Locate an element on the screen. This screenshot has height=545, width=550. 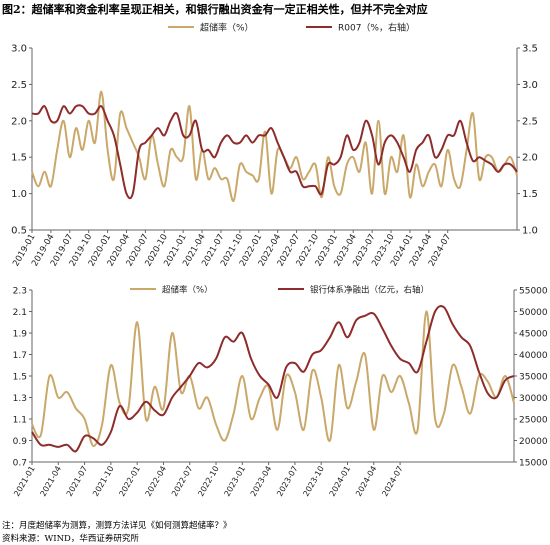
y2-tick-label: 2.5 is located at coordinates (530, 121).